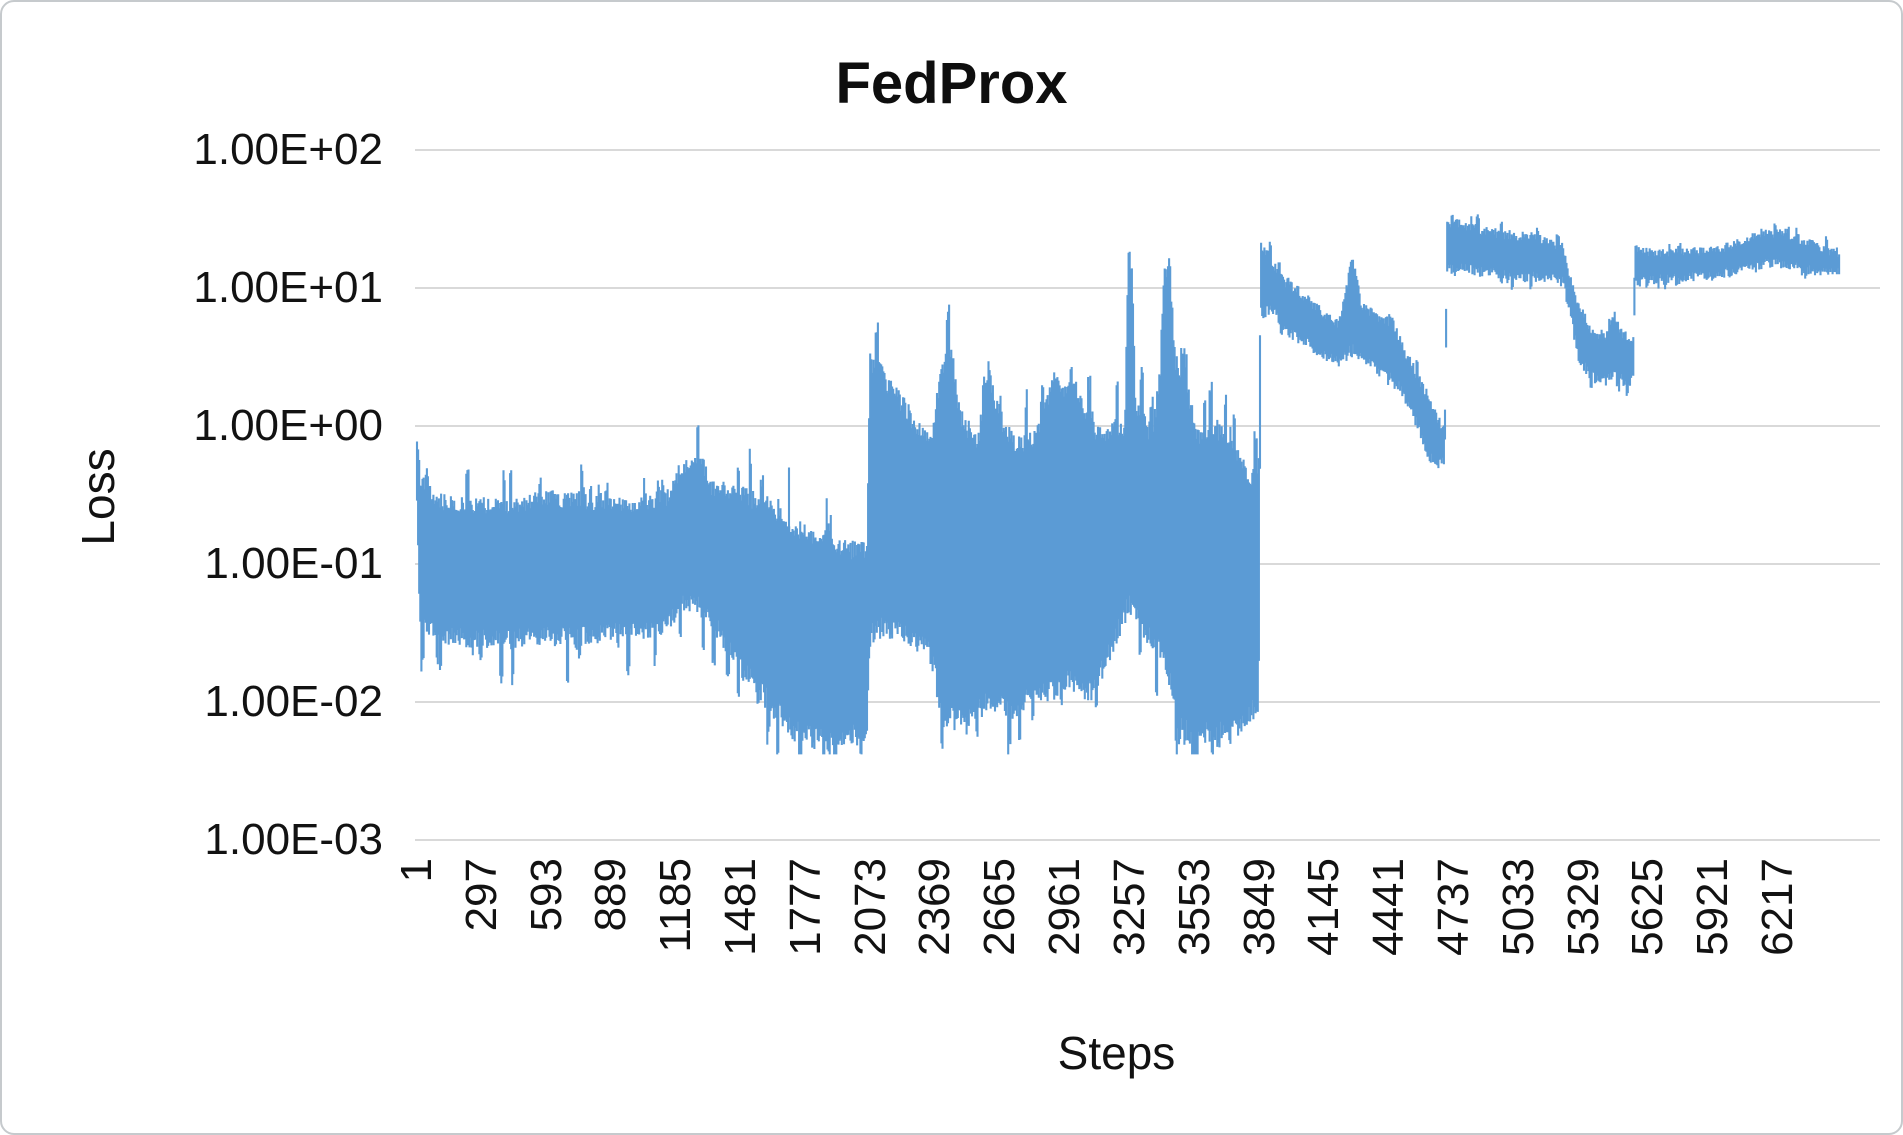 This screenshot has width=1903, height=1135. Describe the element at coordinates (611, 895) in the screenshot. I see `x-tick-label: 889` at that location.